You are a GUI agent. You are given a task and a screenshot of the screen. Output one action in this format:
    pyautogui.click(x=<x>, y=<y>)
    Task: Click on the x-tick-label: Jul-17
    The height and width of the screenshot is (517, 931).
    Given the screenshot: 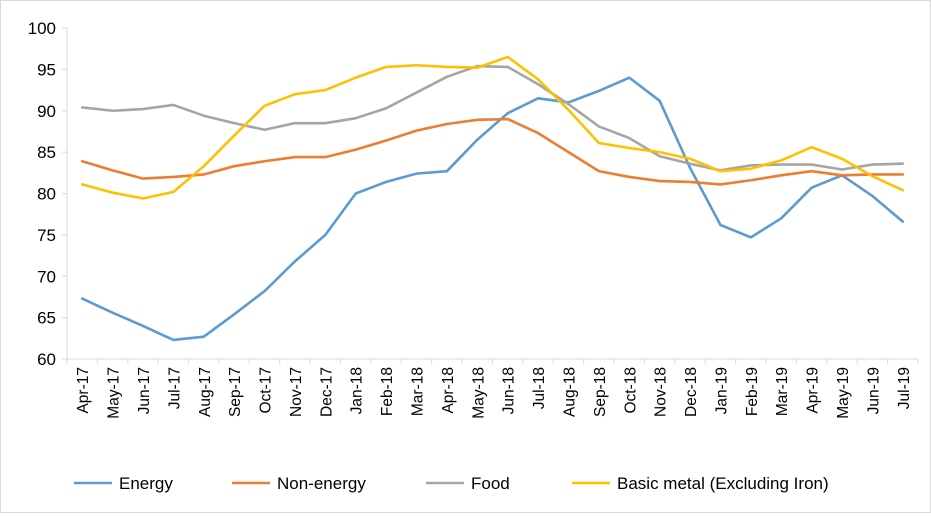 What is the action you would take?
    pyautogui.click(x=174, y=388)
    